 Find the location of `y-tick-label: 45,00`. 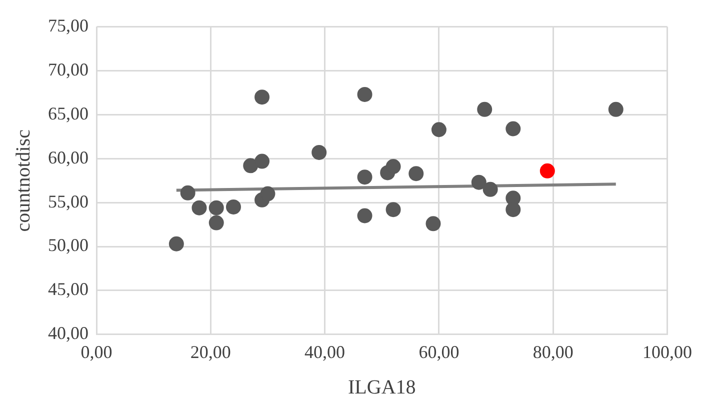

y-tick-label: 45,00 is located at coordinates (68, 289).